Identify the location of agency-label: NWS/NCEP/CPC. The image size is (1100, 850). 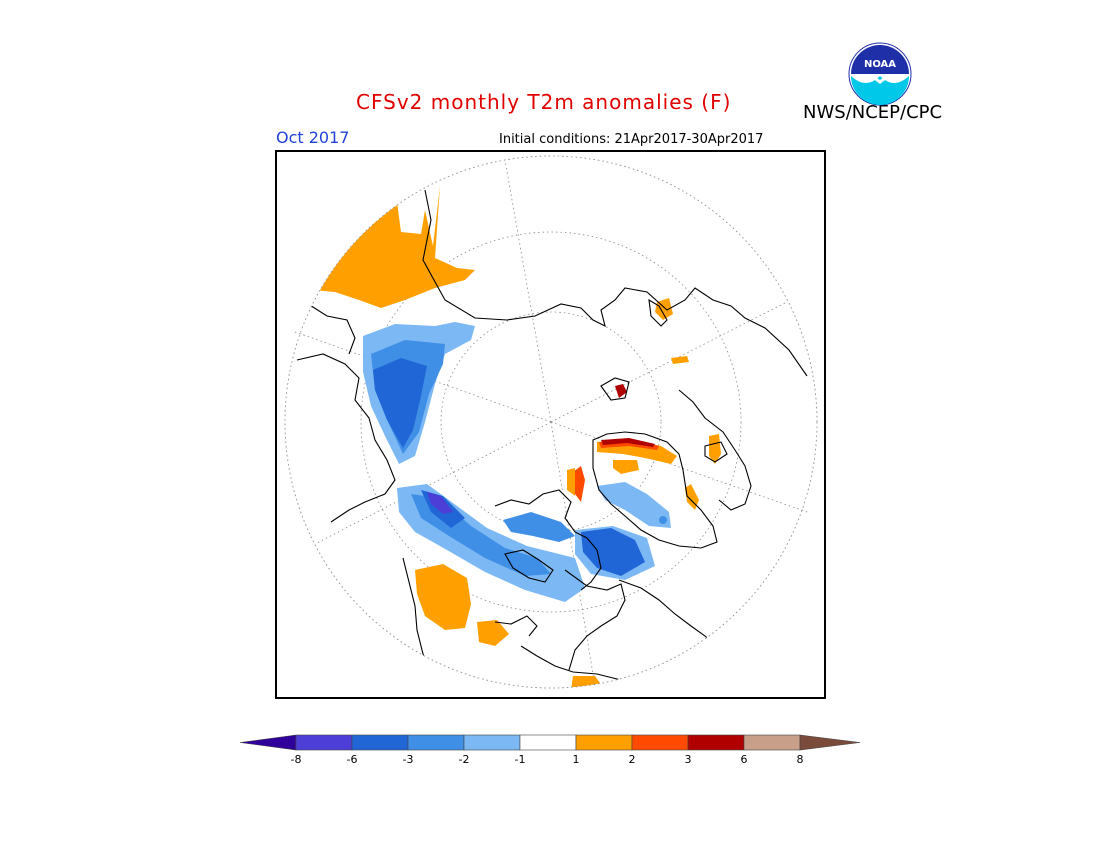
(873, 112).